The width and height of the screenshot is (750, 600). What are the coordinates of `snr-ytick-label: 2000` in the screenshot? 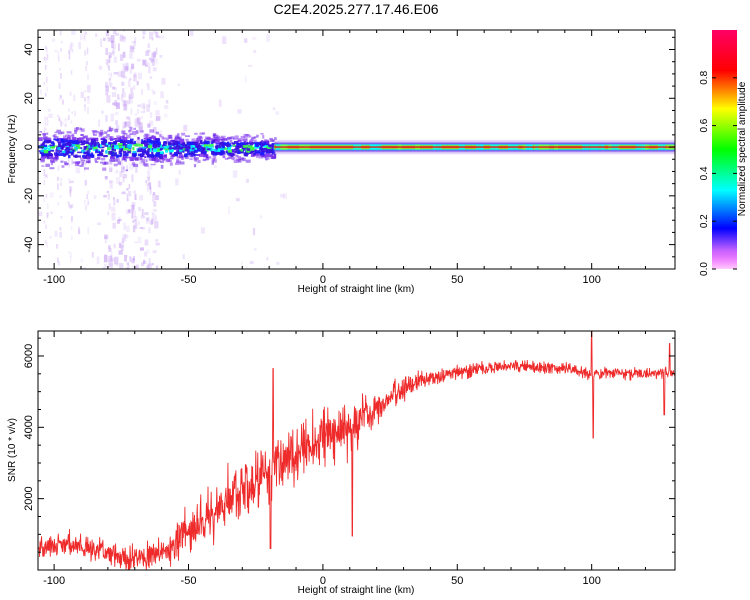 It's located at (29, 498).